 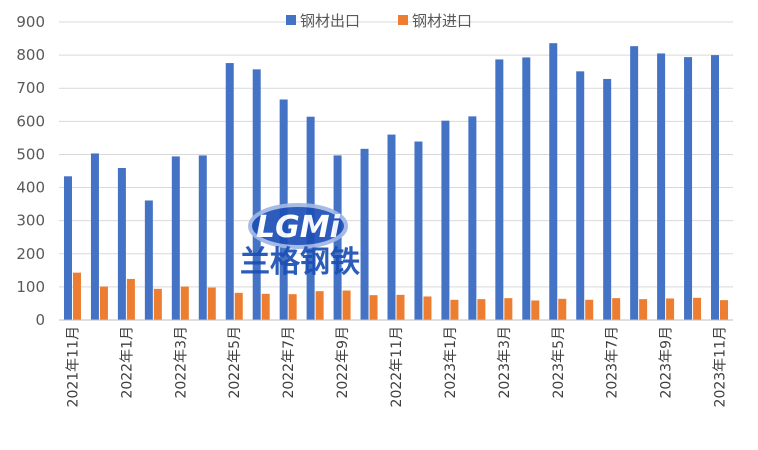 I want to click on x-tick-label: 2023年1月, so click(x=451, y=362).